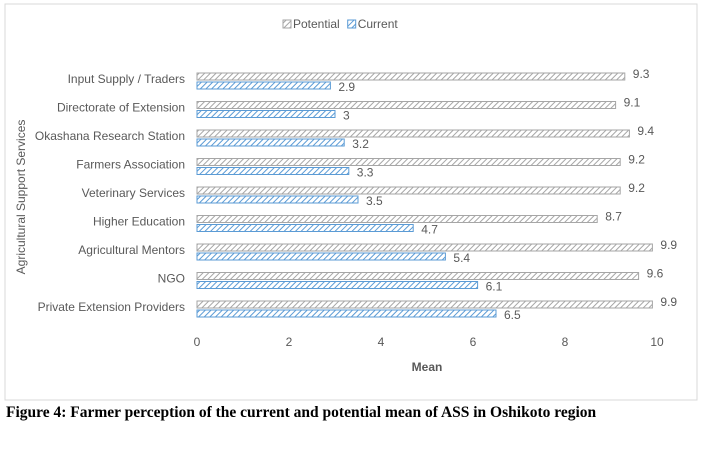  What do you see at coordinates (429, 230) in the screenshot?
I see `data-label: 4.7` at bounding box center [429, 230].